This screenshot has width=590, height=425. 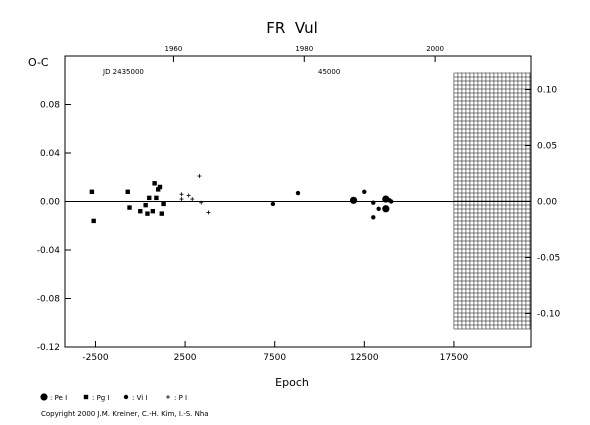 What do you see at coordinates (454, 358) in the screenshot?
I see `x-tick-label: 17500` at bounding box center [454, 358].